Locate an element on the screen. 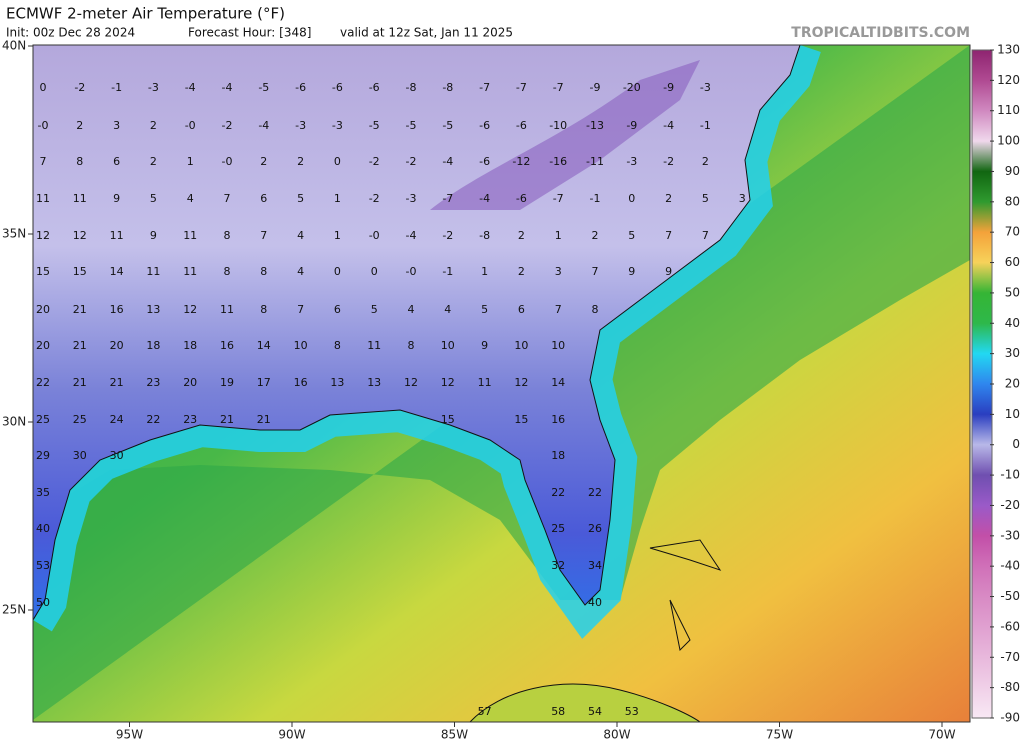 This screenshot has height=742, width=1024. init: Init: 00z Dec 28 2024 is located at coordinates (70, 33).